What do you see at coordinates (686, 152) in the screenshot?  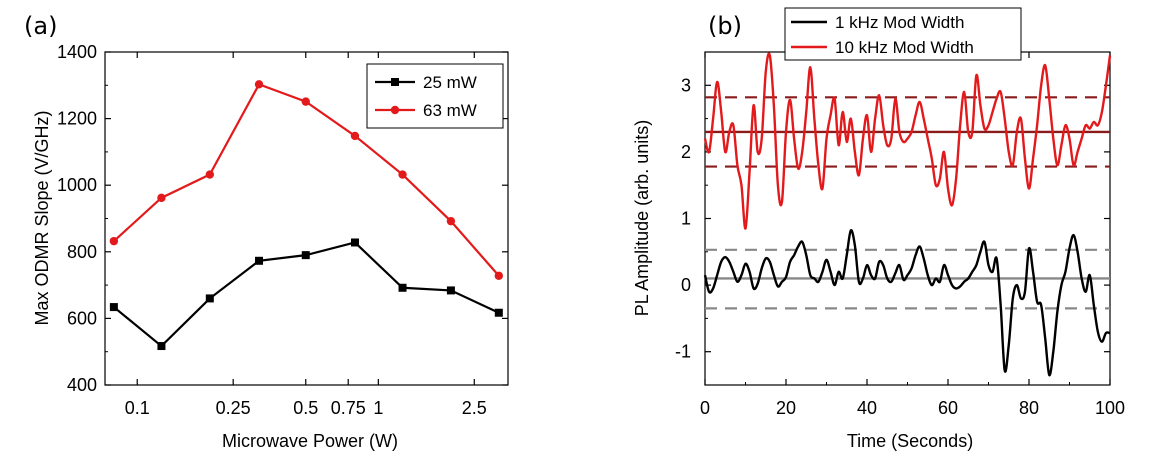 I see `y-tick-label: 2` at bounding box center [686, 152].